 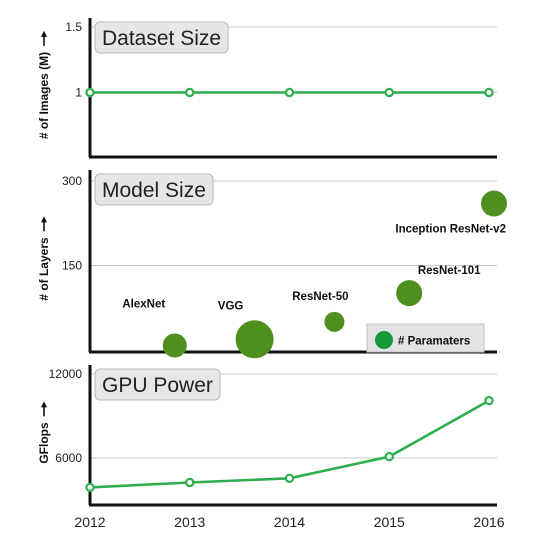 I want to click on x-tick-label: 2014, so click(x=289, y=522).